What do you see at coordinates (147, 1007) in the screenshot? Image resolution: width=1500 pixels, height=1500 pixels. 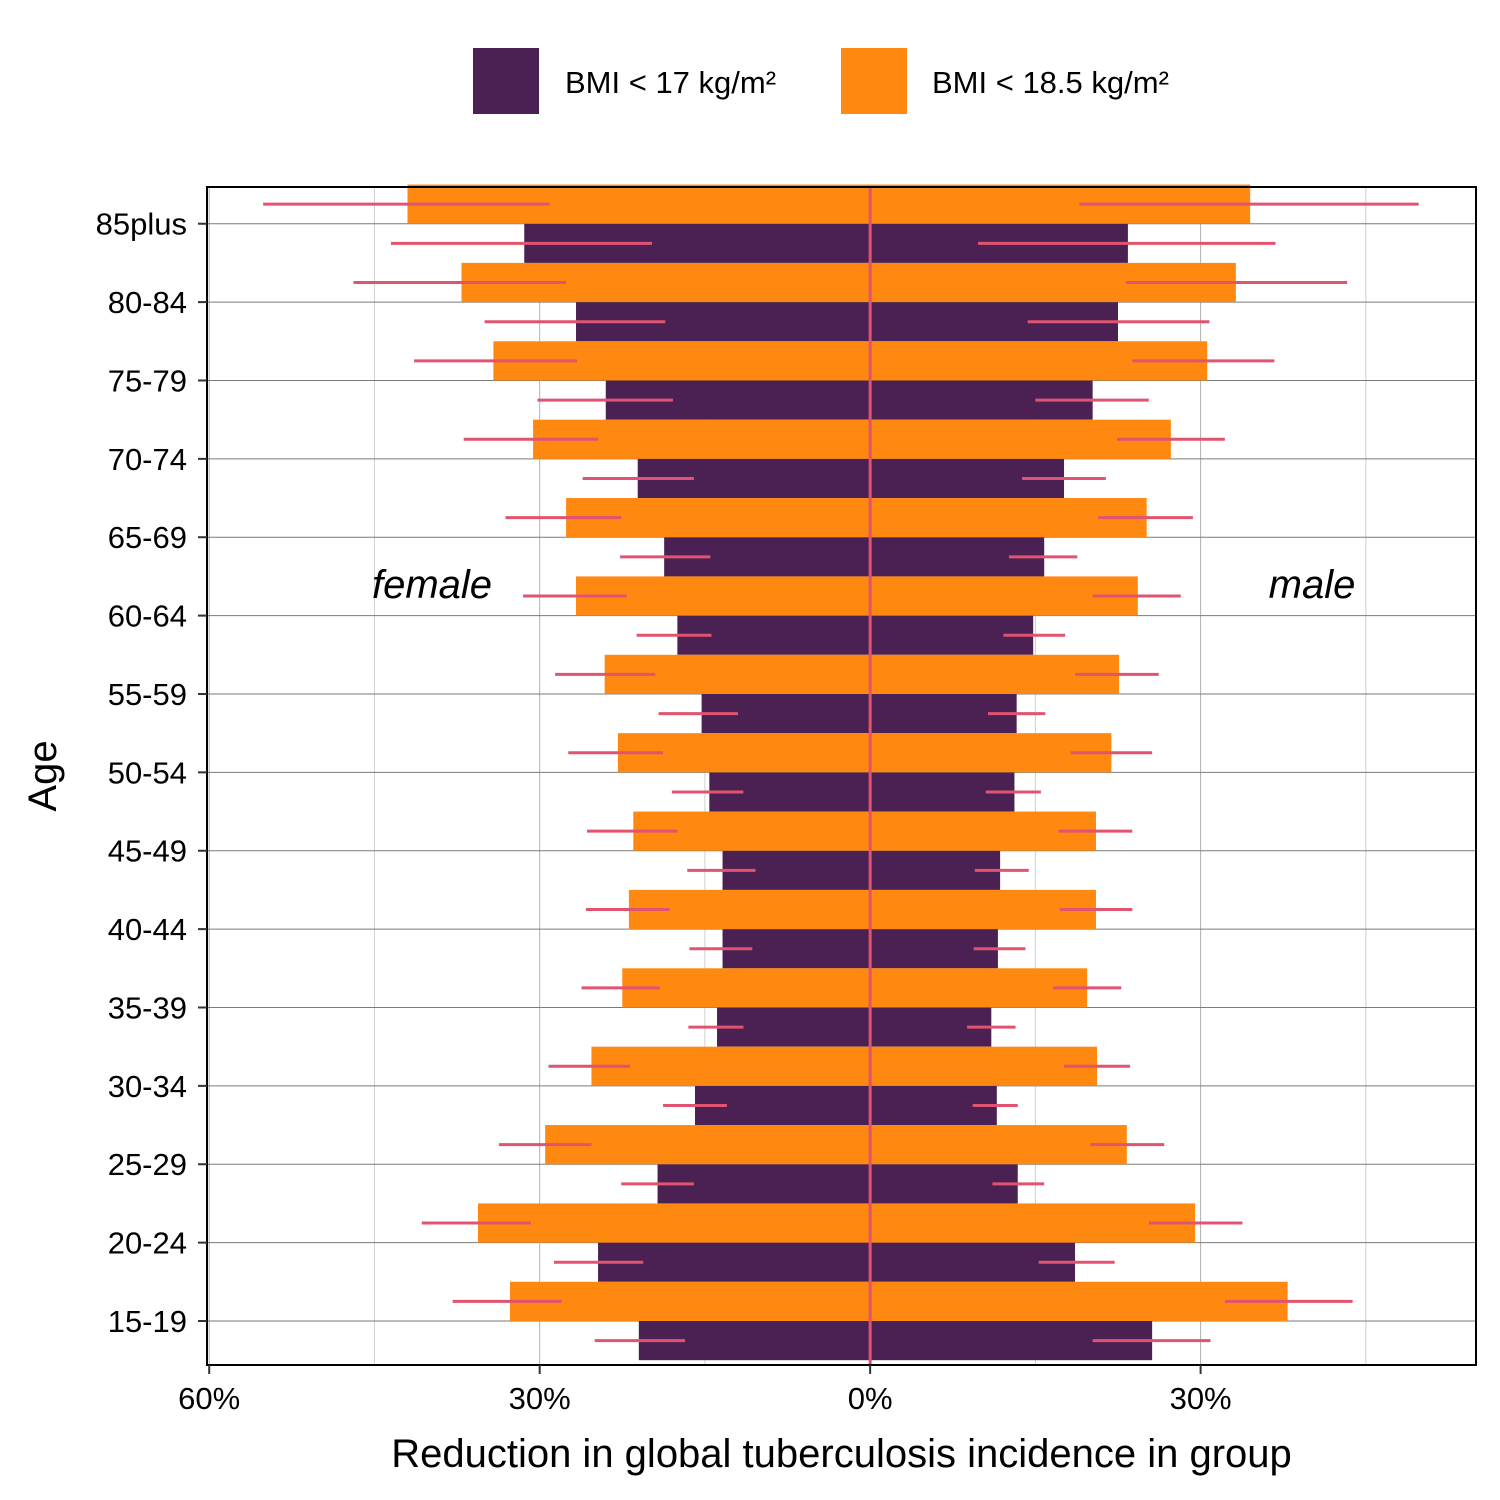 I see `y-tick-label: 35-39` at bounding box center [147, 1007].